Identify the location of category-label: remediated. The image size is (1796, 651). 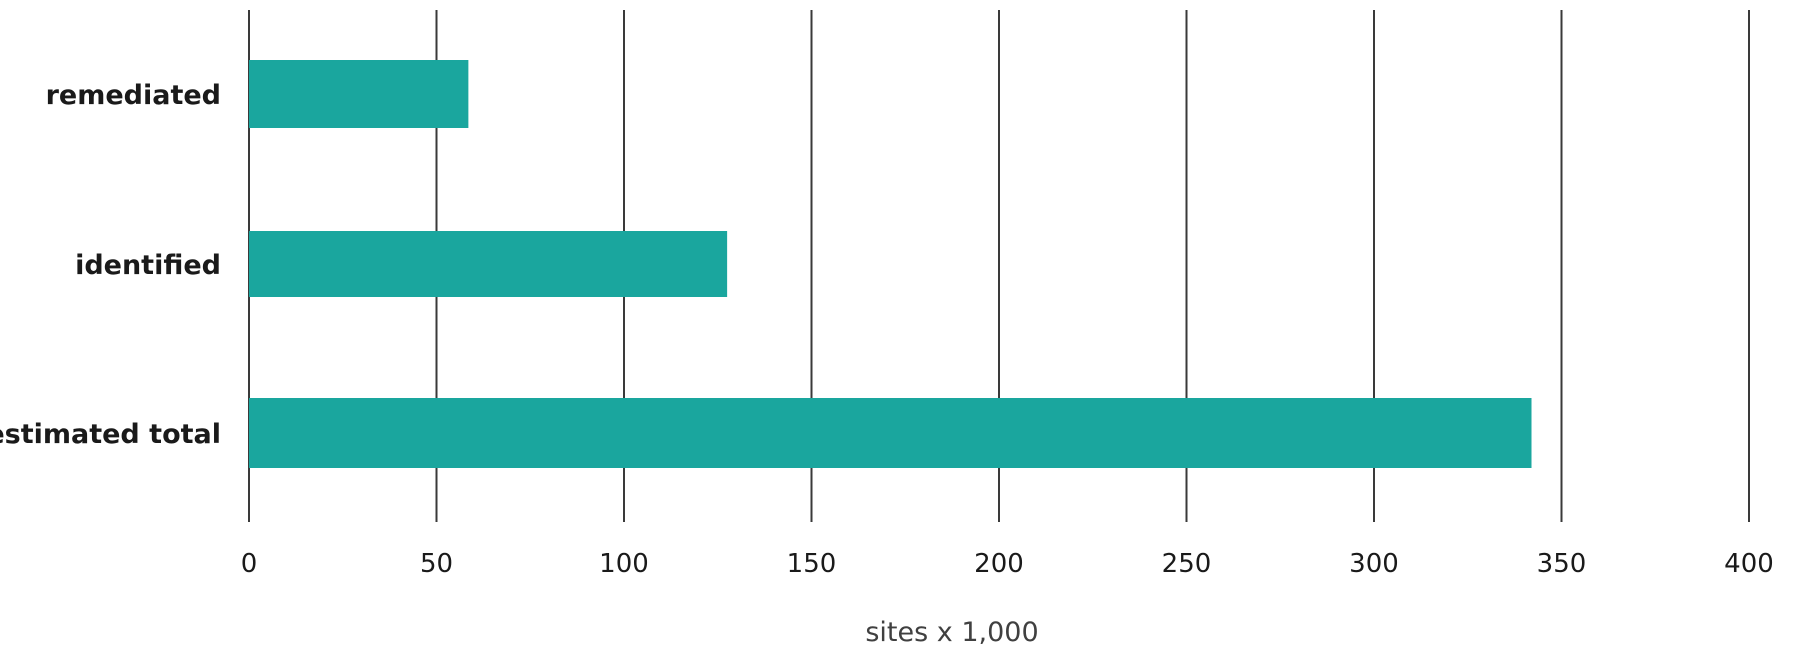
(133, 95).